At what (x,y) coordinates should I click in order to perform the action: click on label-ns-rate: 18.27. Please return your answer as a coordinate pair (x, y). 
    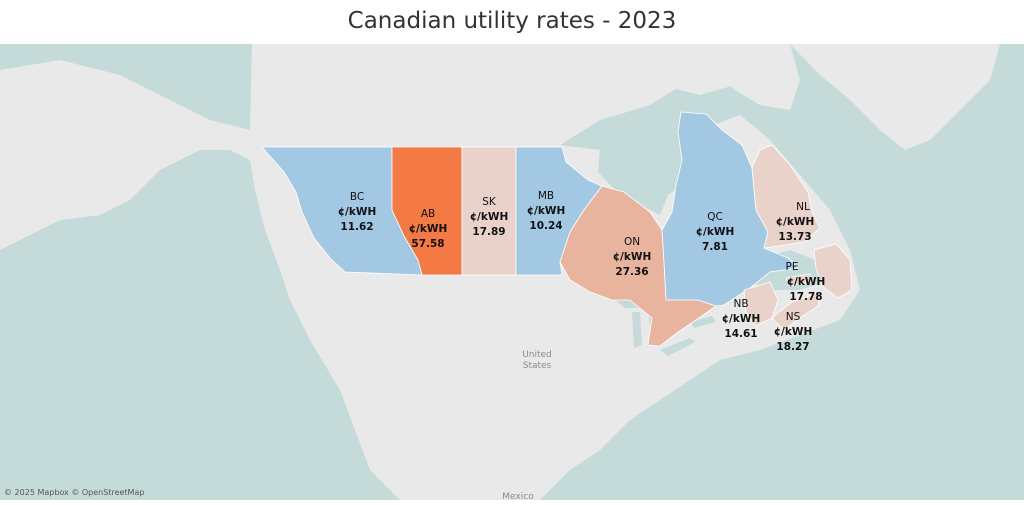
    Looking at the image, I should click on (792, 347).